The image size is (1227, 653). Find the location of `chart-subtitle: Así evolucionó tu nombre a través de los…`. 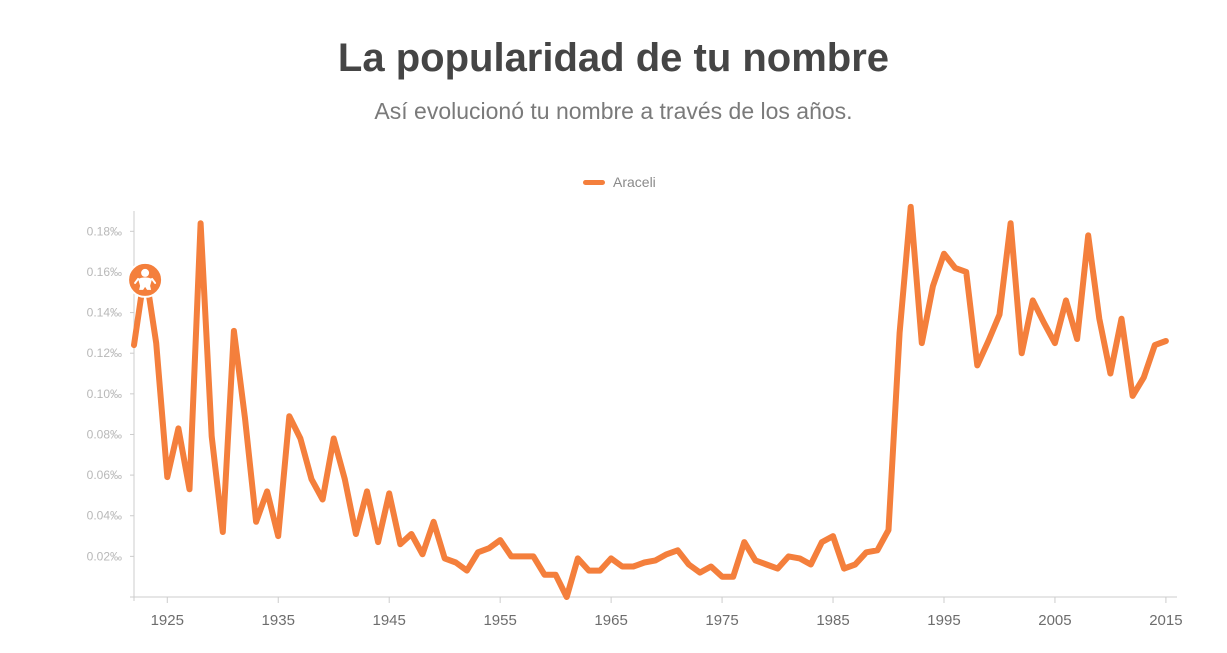

chart-subtitle: Así evolucionó tu nombre a través de los… is located at coordinates (613, 111).